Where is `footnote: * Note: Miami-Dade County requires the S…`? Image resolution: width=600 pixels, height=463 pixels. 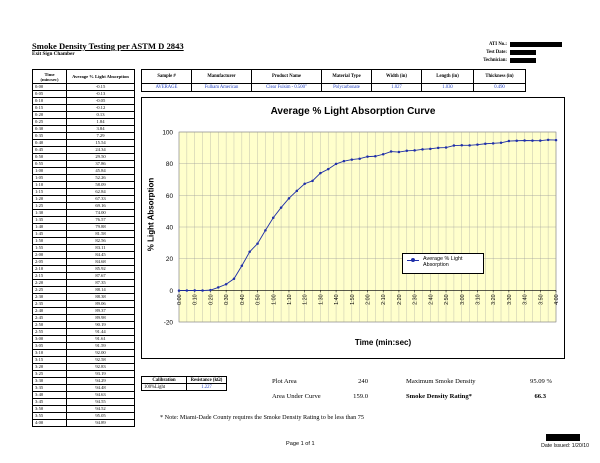 footnote: * Note: Miami-Dade County requires the S… is located at coordinates (262, 417).